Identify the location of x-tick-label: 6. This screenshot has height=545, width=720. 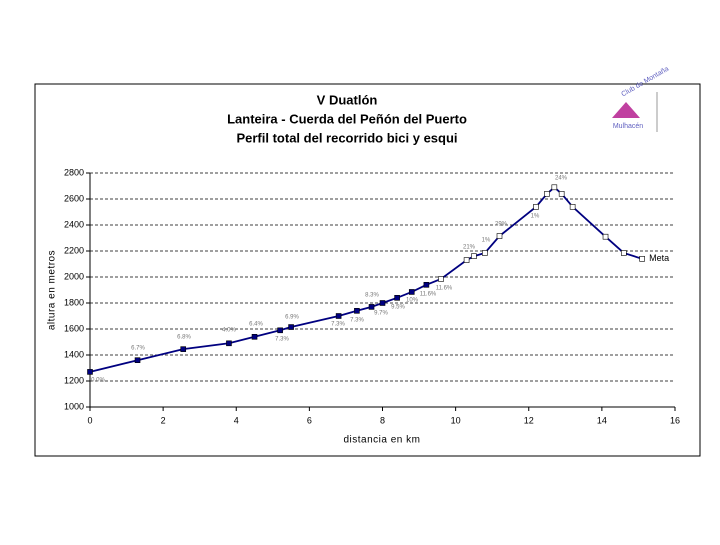
(309, 420).